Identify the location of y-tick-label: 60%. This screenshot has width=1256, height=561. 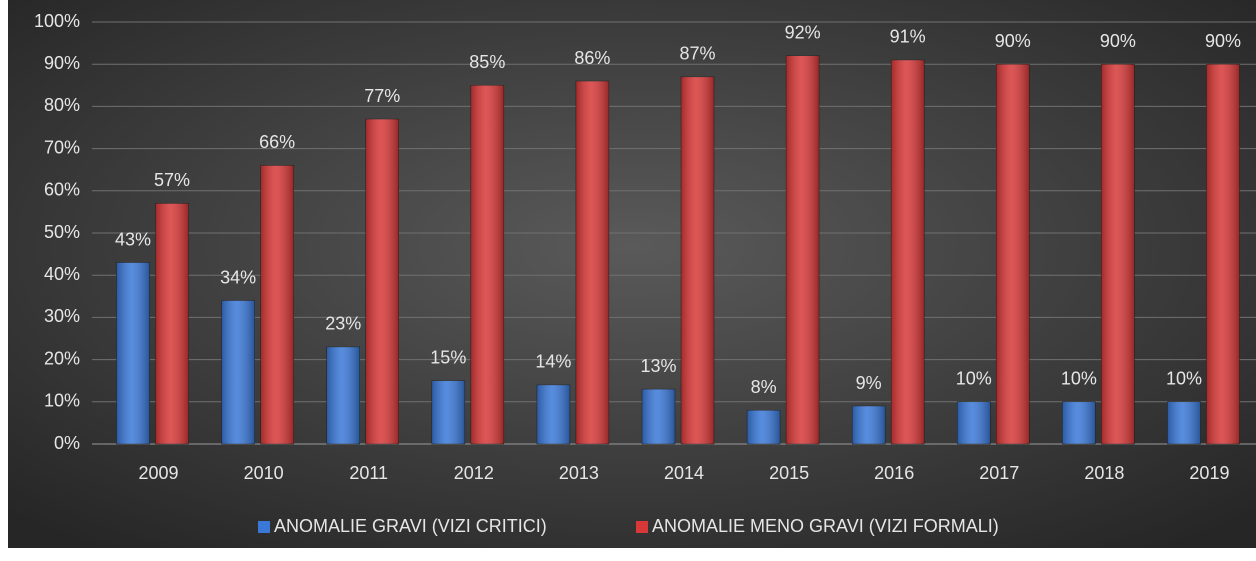
(62, 190).